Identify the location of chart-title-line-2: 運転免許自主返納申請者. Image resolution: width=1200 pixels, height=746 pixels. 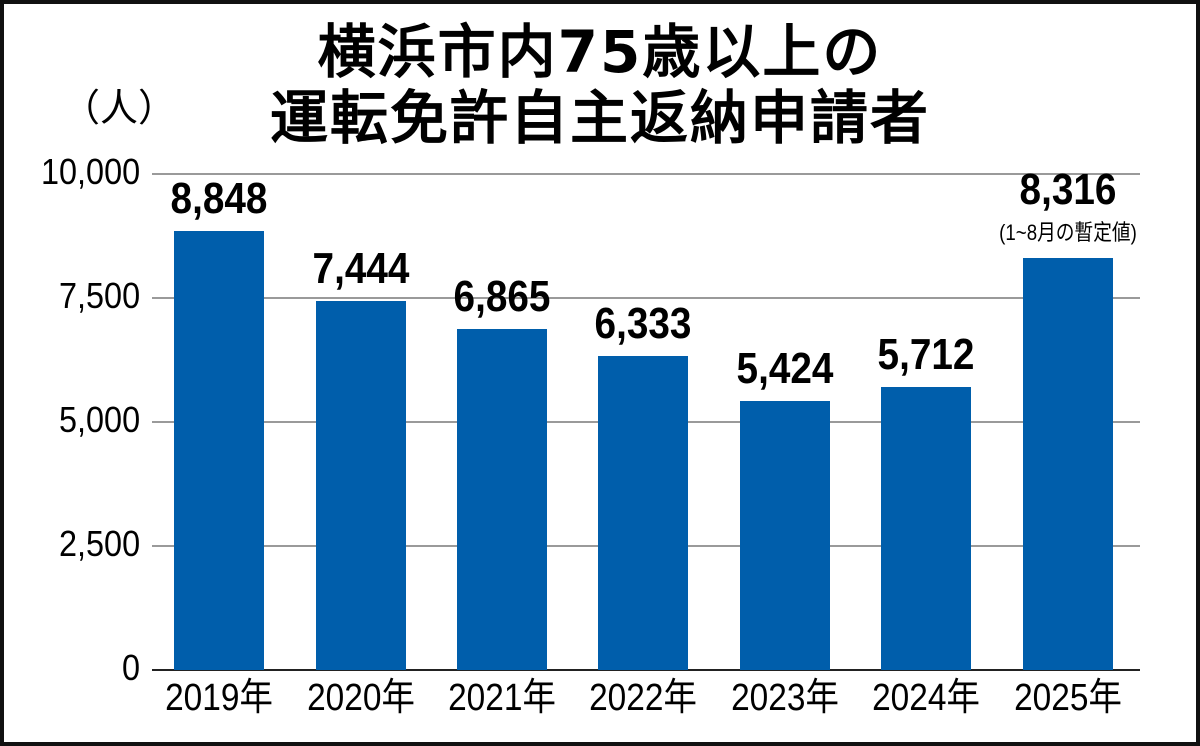
(599, 118).